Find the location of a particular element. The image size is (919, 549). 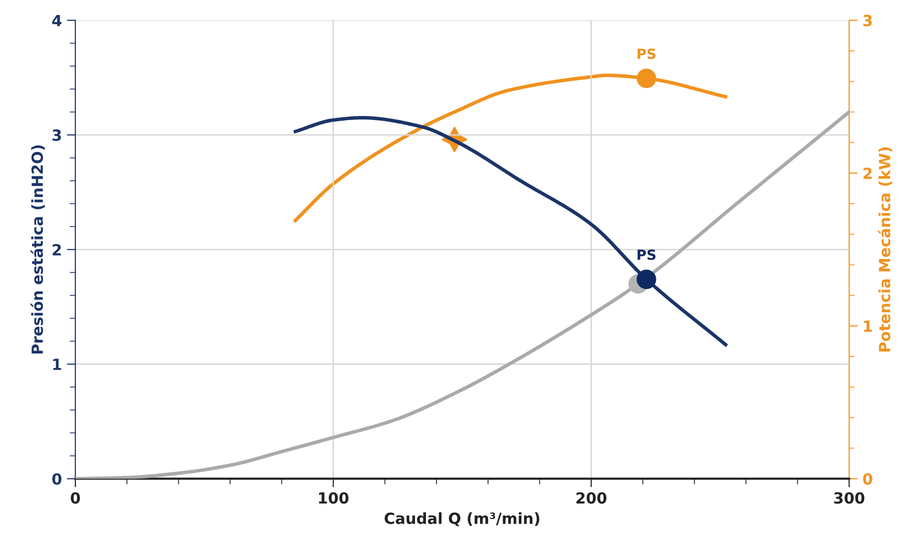

x-axis-title: Caudal Q (m³/min) is located at coordinates (462, 519).